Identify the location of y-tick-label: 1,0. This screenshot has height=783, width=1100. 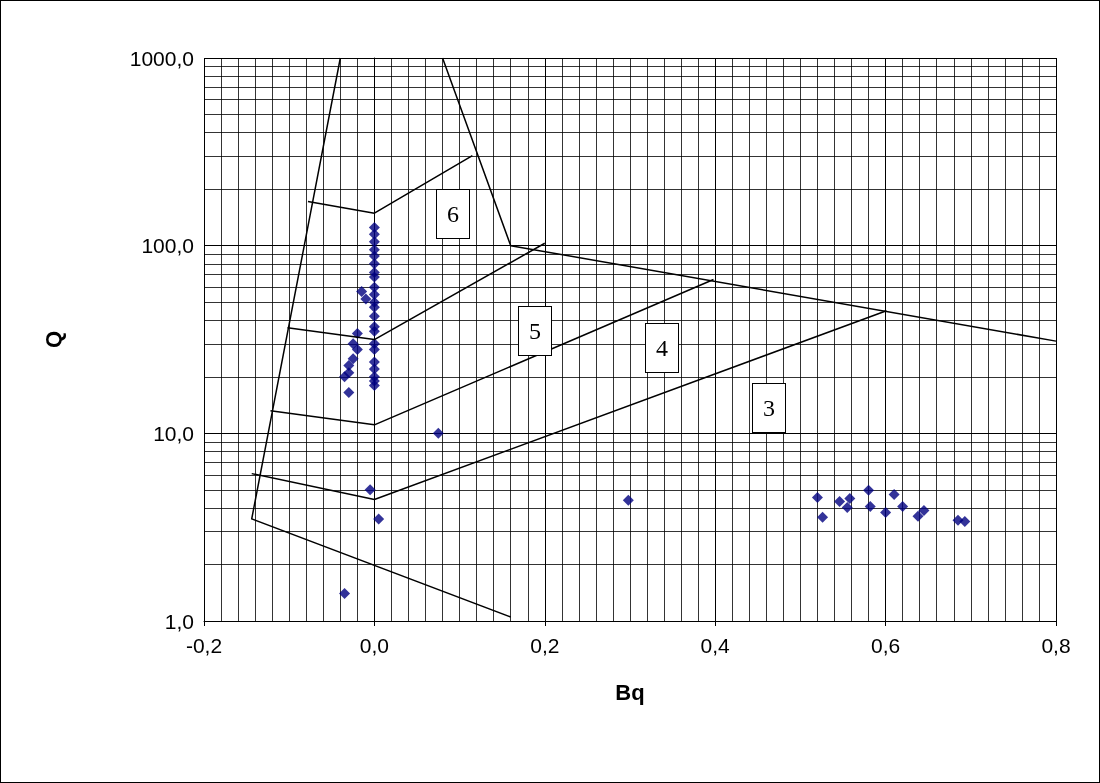
(179, 621).